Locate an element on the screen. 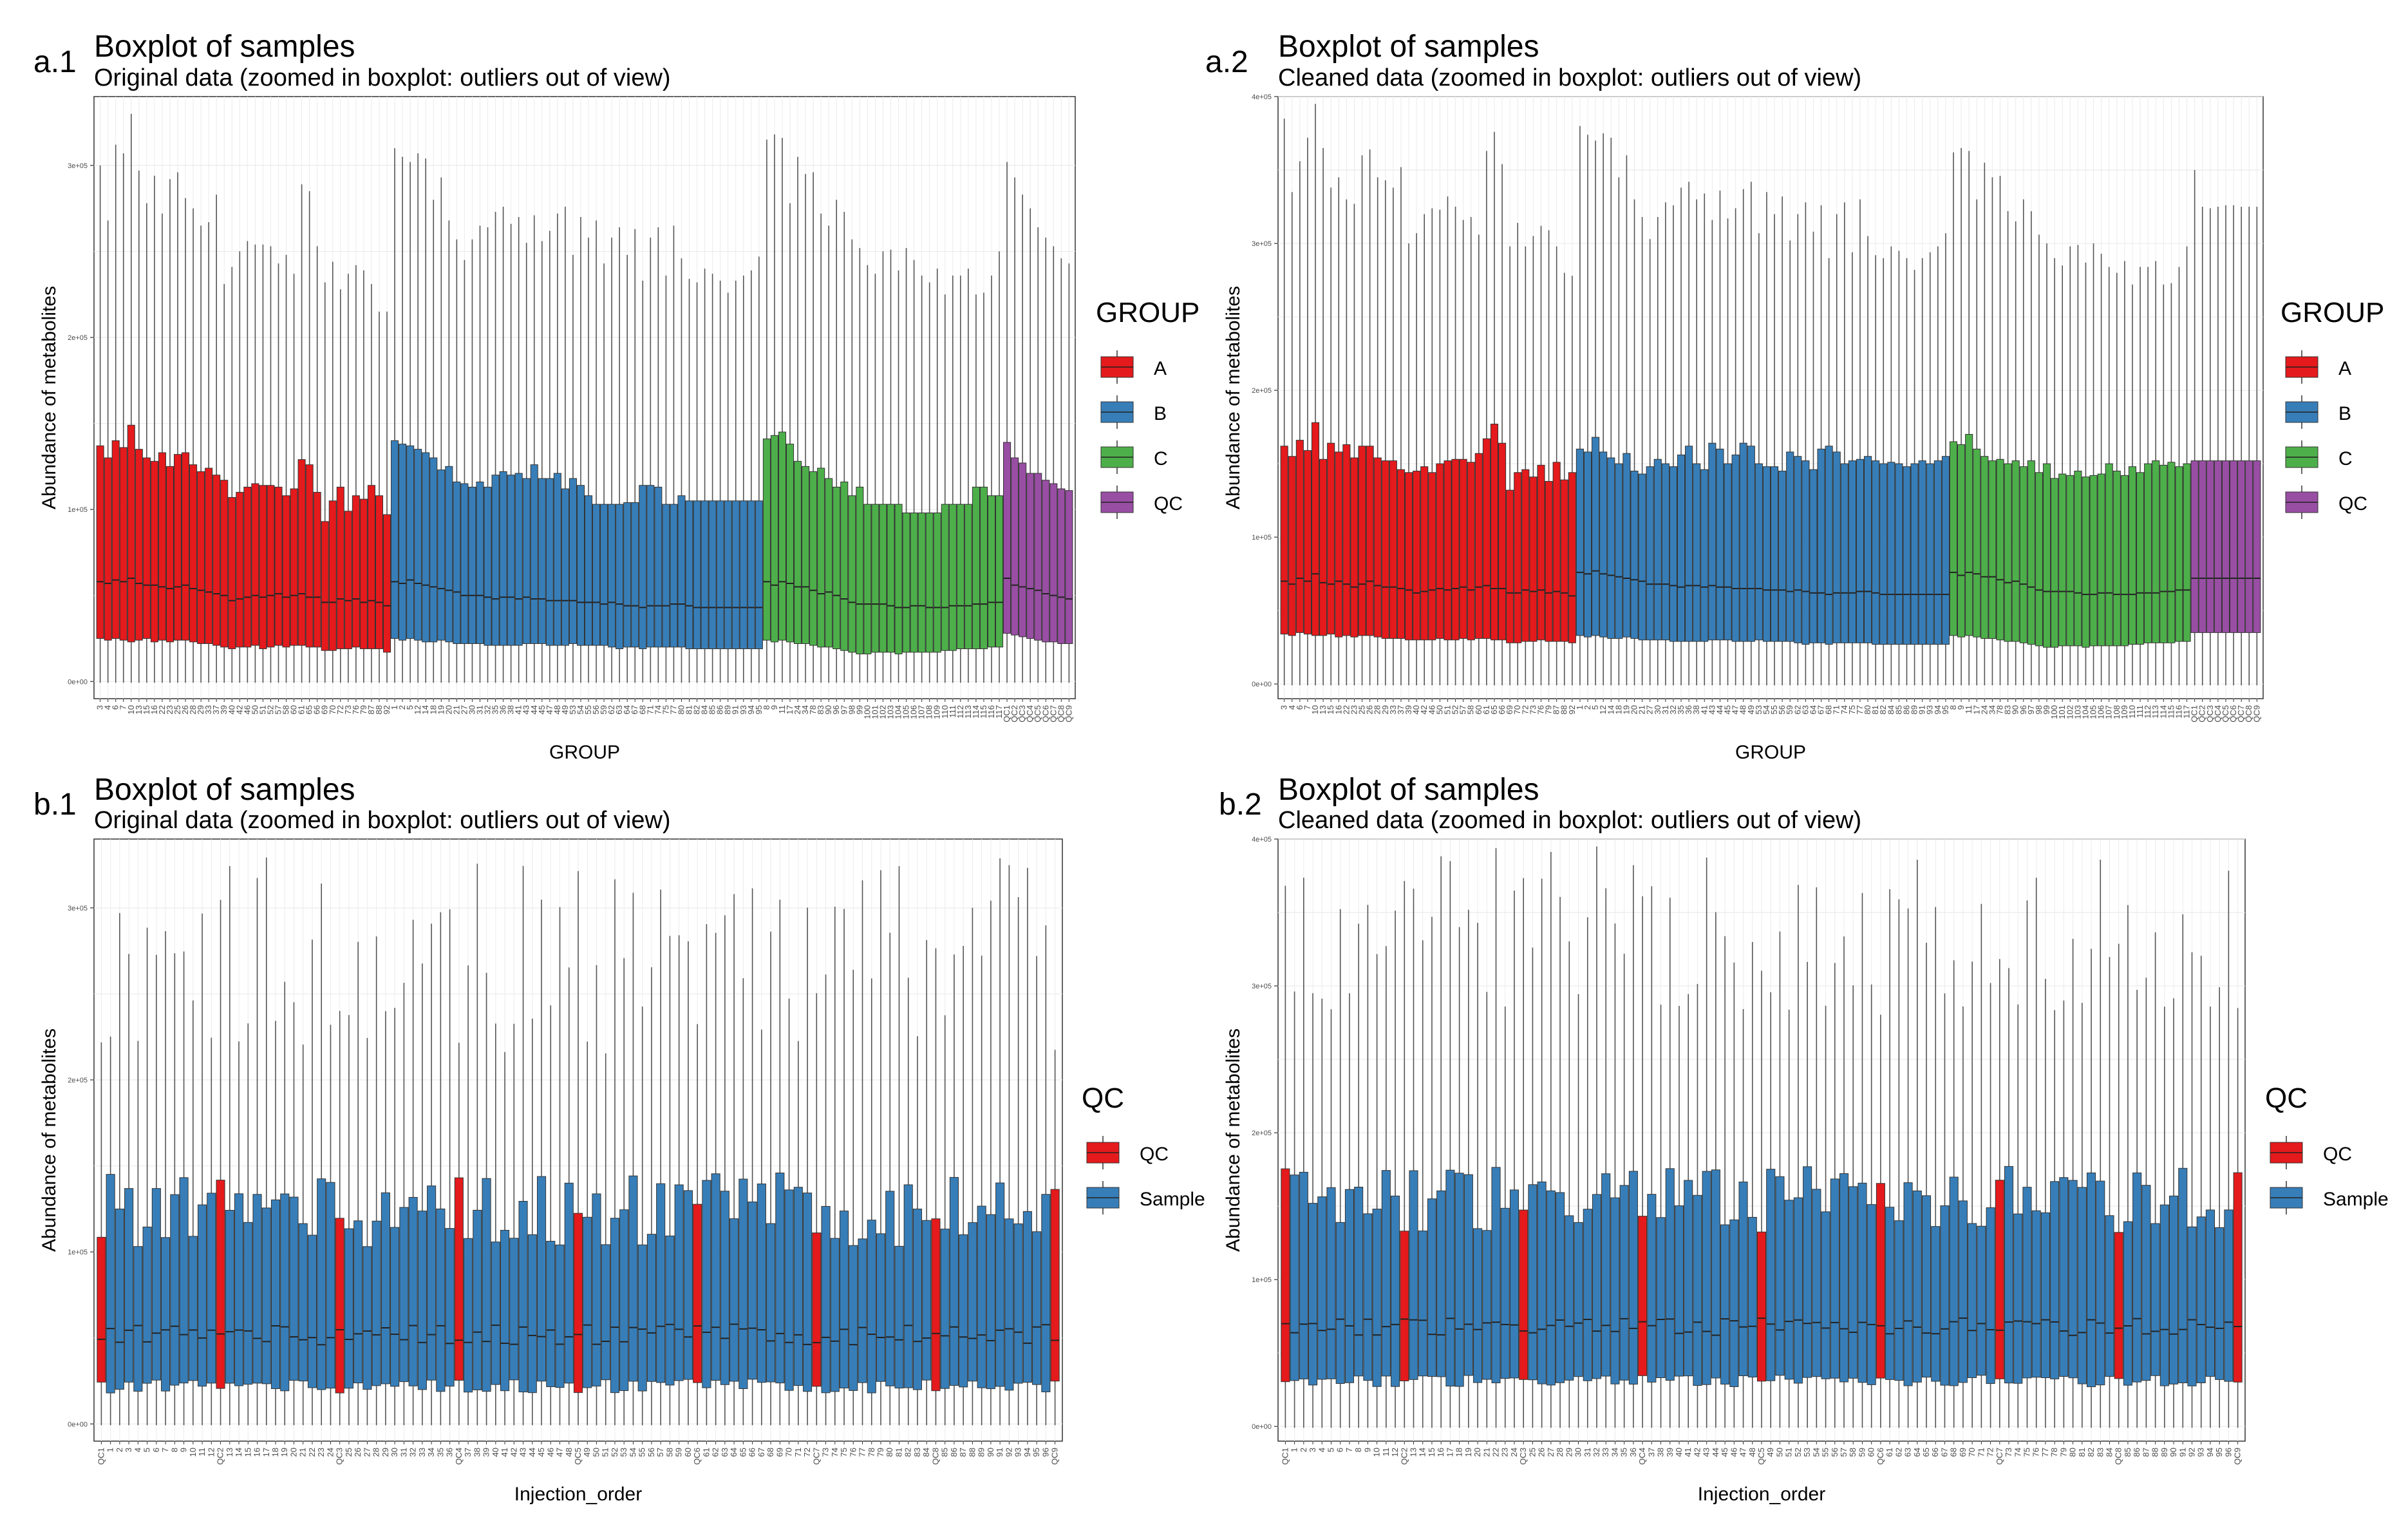 This screenshot has height=1530, width=2408. x-tick-label: 20 is located at coordinates (448, 709).